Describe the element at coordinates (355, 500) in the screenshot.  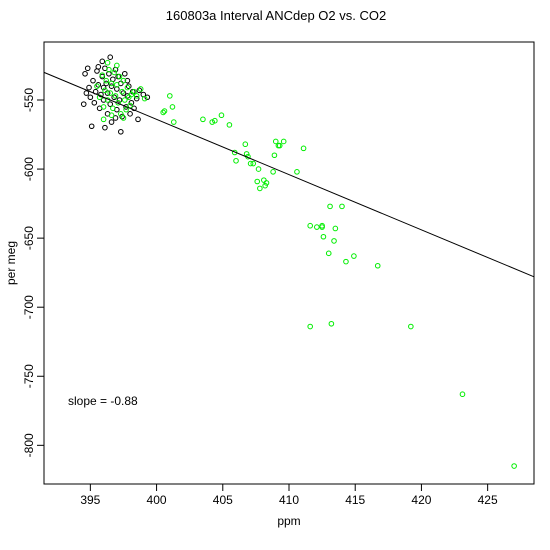
I see `x-tick-label: 415` at that location.